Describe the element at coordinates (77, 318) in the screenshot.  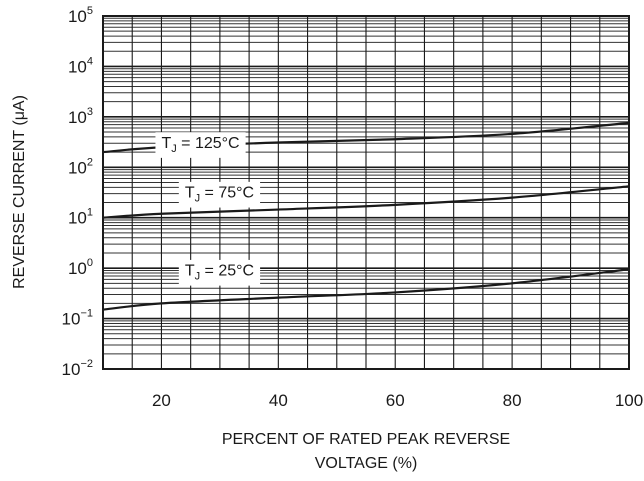
I see `y-tick-label: 10⁻¹` at that location.